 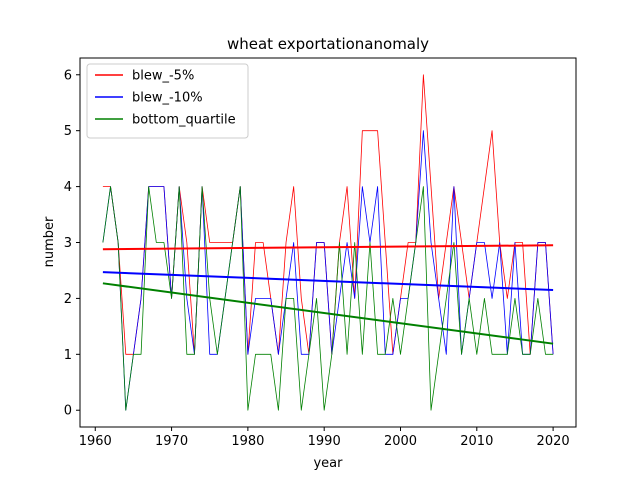 What do you see at coordinates (247, 441) in the screenshot?
I see `x-tick-label: 1980` at bounding box center [247, 441].